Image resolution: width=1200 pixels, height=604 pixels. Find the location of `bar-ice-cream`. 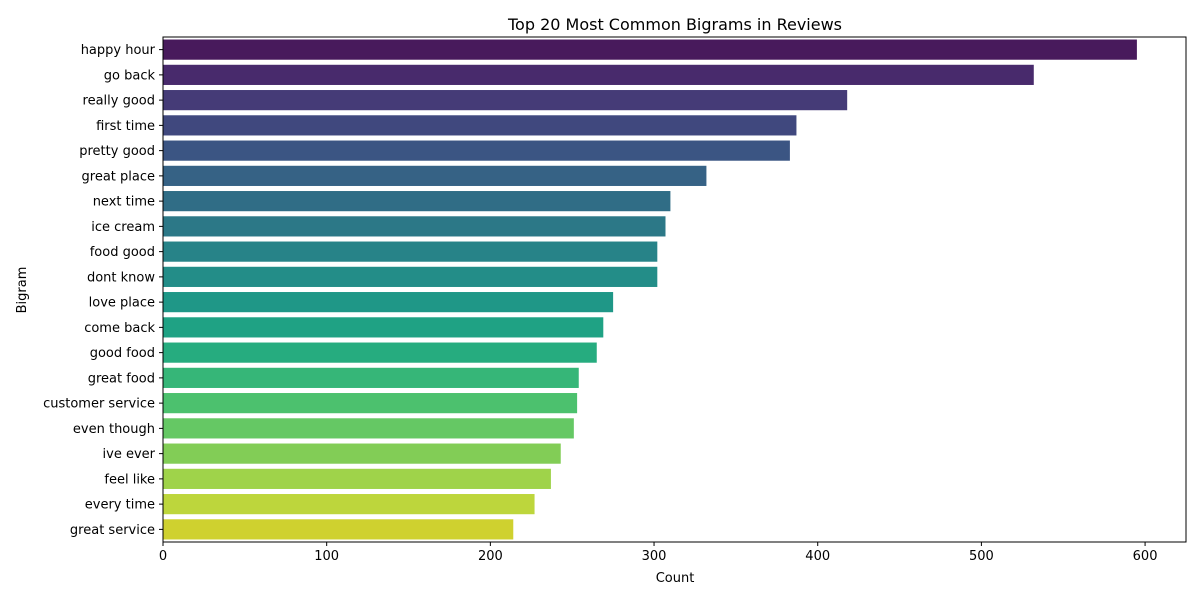

bar-ice-cream is located at coordinates (414, 226).